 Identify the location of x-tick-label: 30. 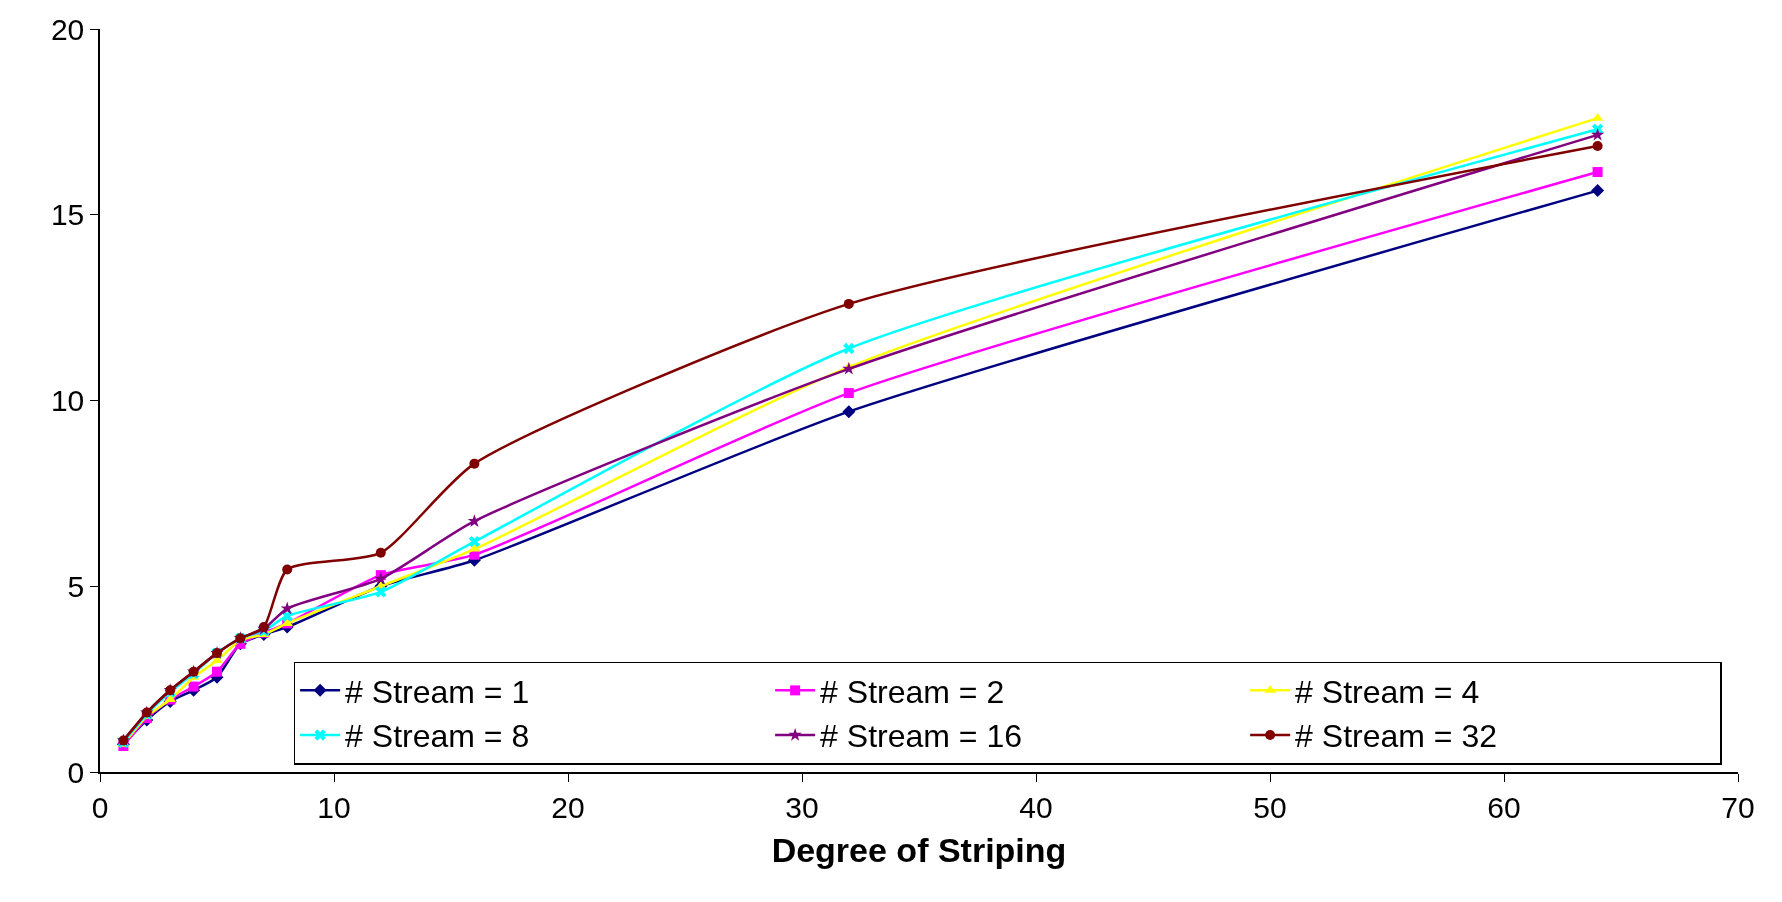
(802, 807).